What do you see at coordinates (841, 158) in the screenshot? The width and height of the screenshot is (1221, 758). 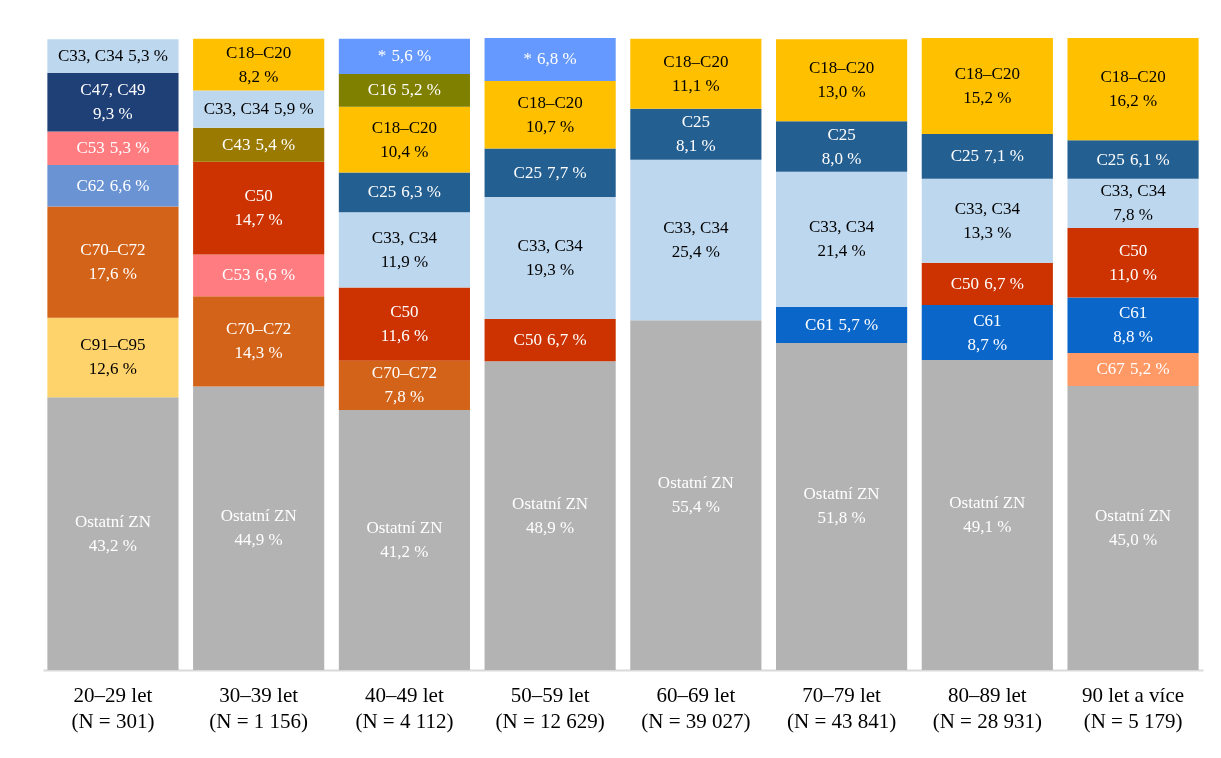 I see `data-label: 8,0 %` at bounding box center [841, 158].